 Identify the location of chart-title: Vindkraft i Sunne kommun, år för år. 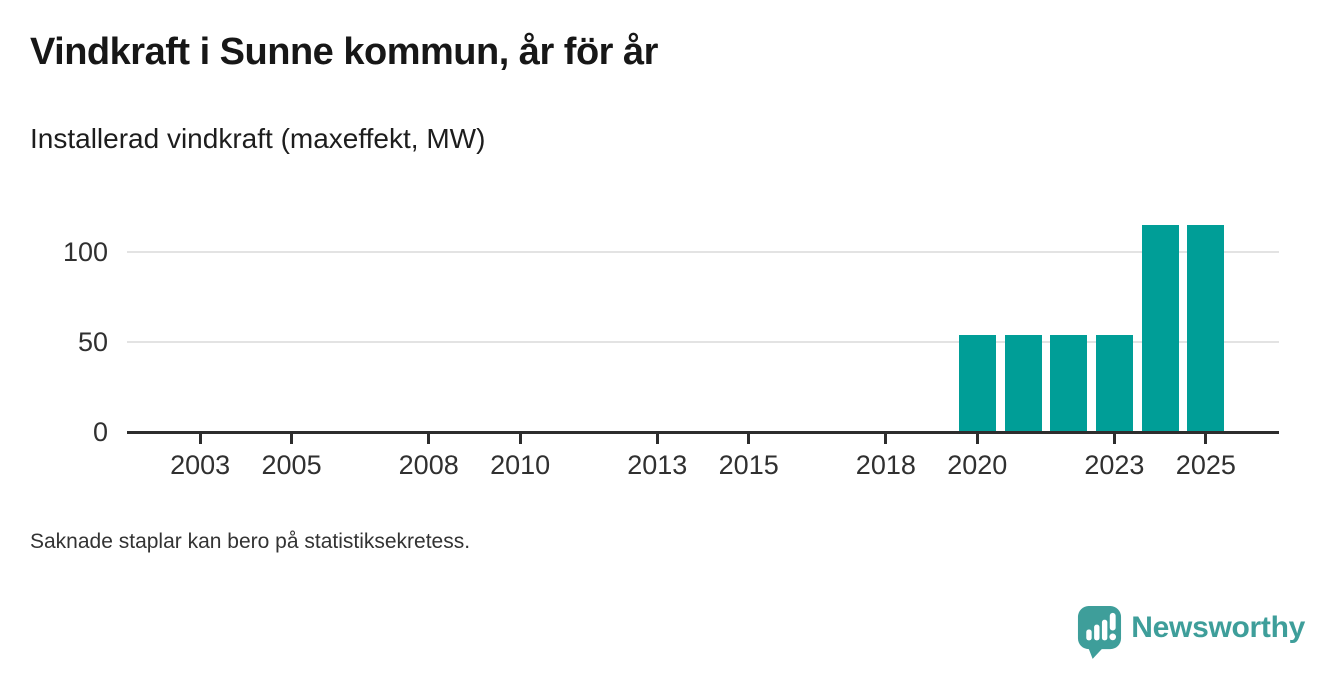
(344, 52).